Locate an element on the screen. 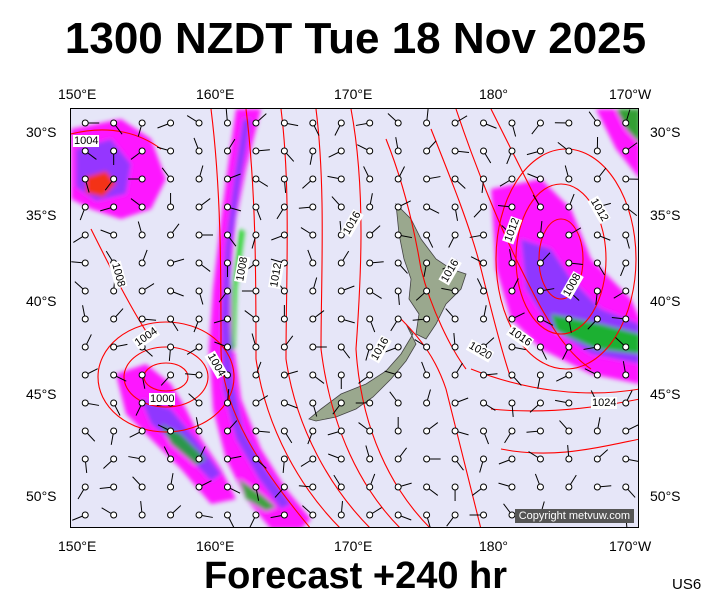  model-code: US6 is located at coordinates (687, 584).